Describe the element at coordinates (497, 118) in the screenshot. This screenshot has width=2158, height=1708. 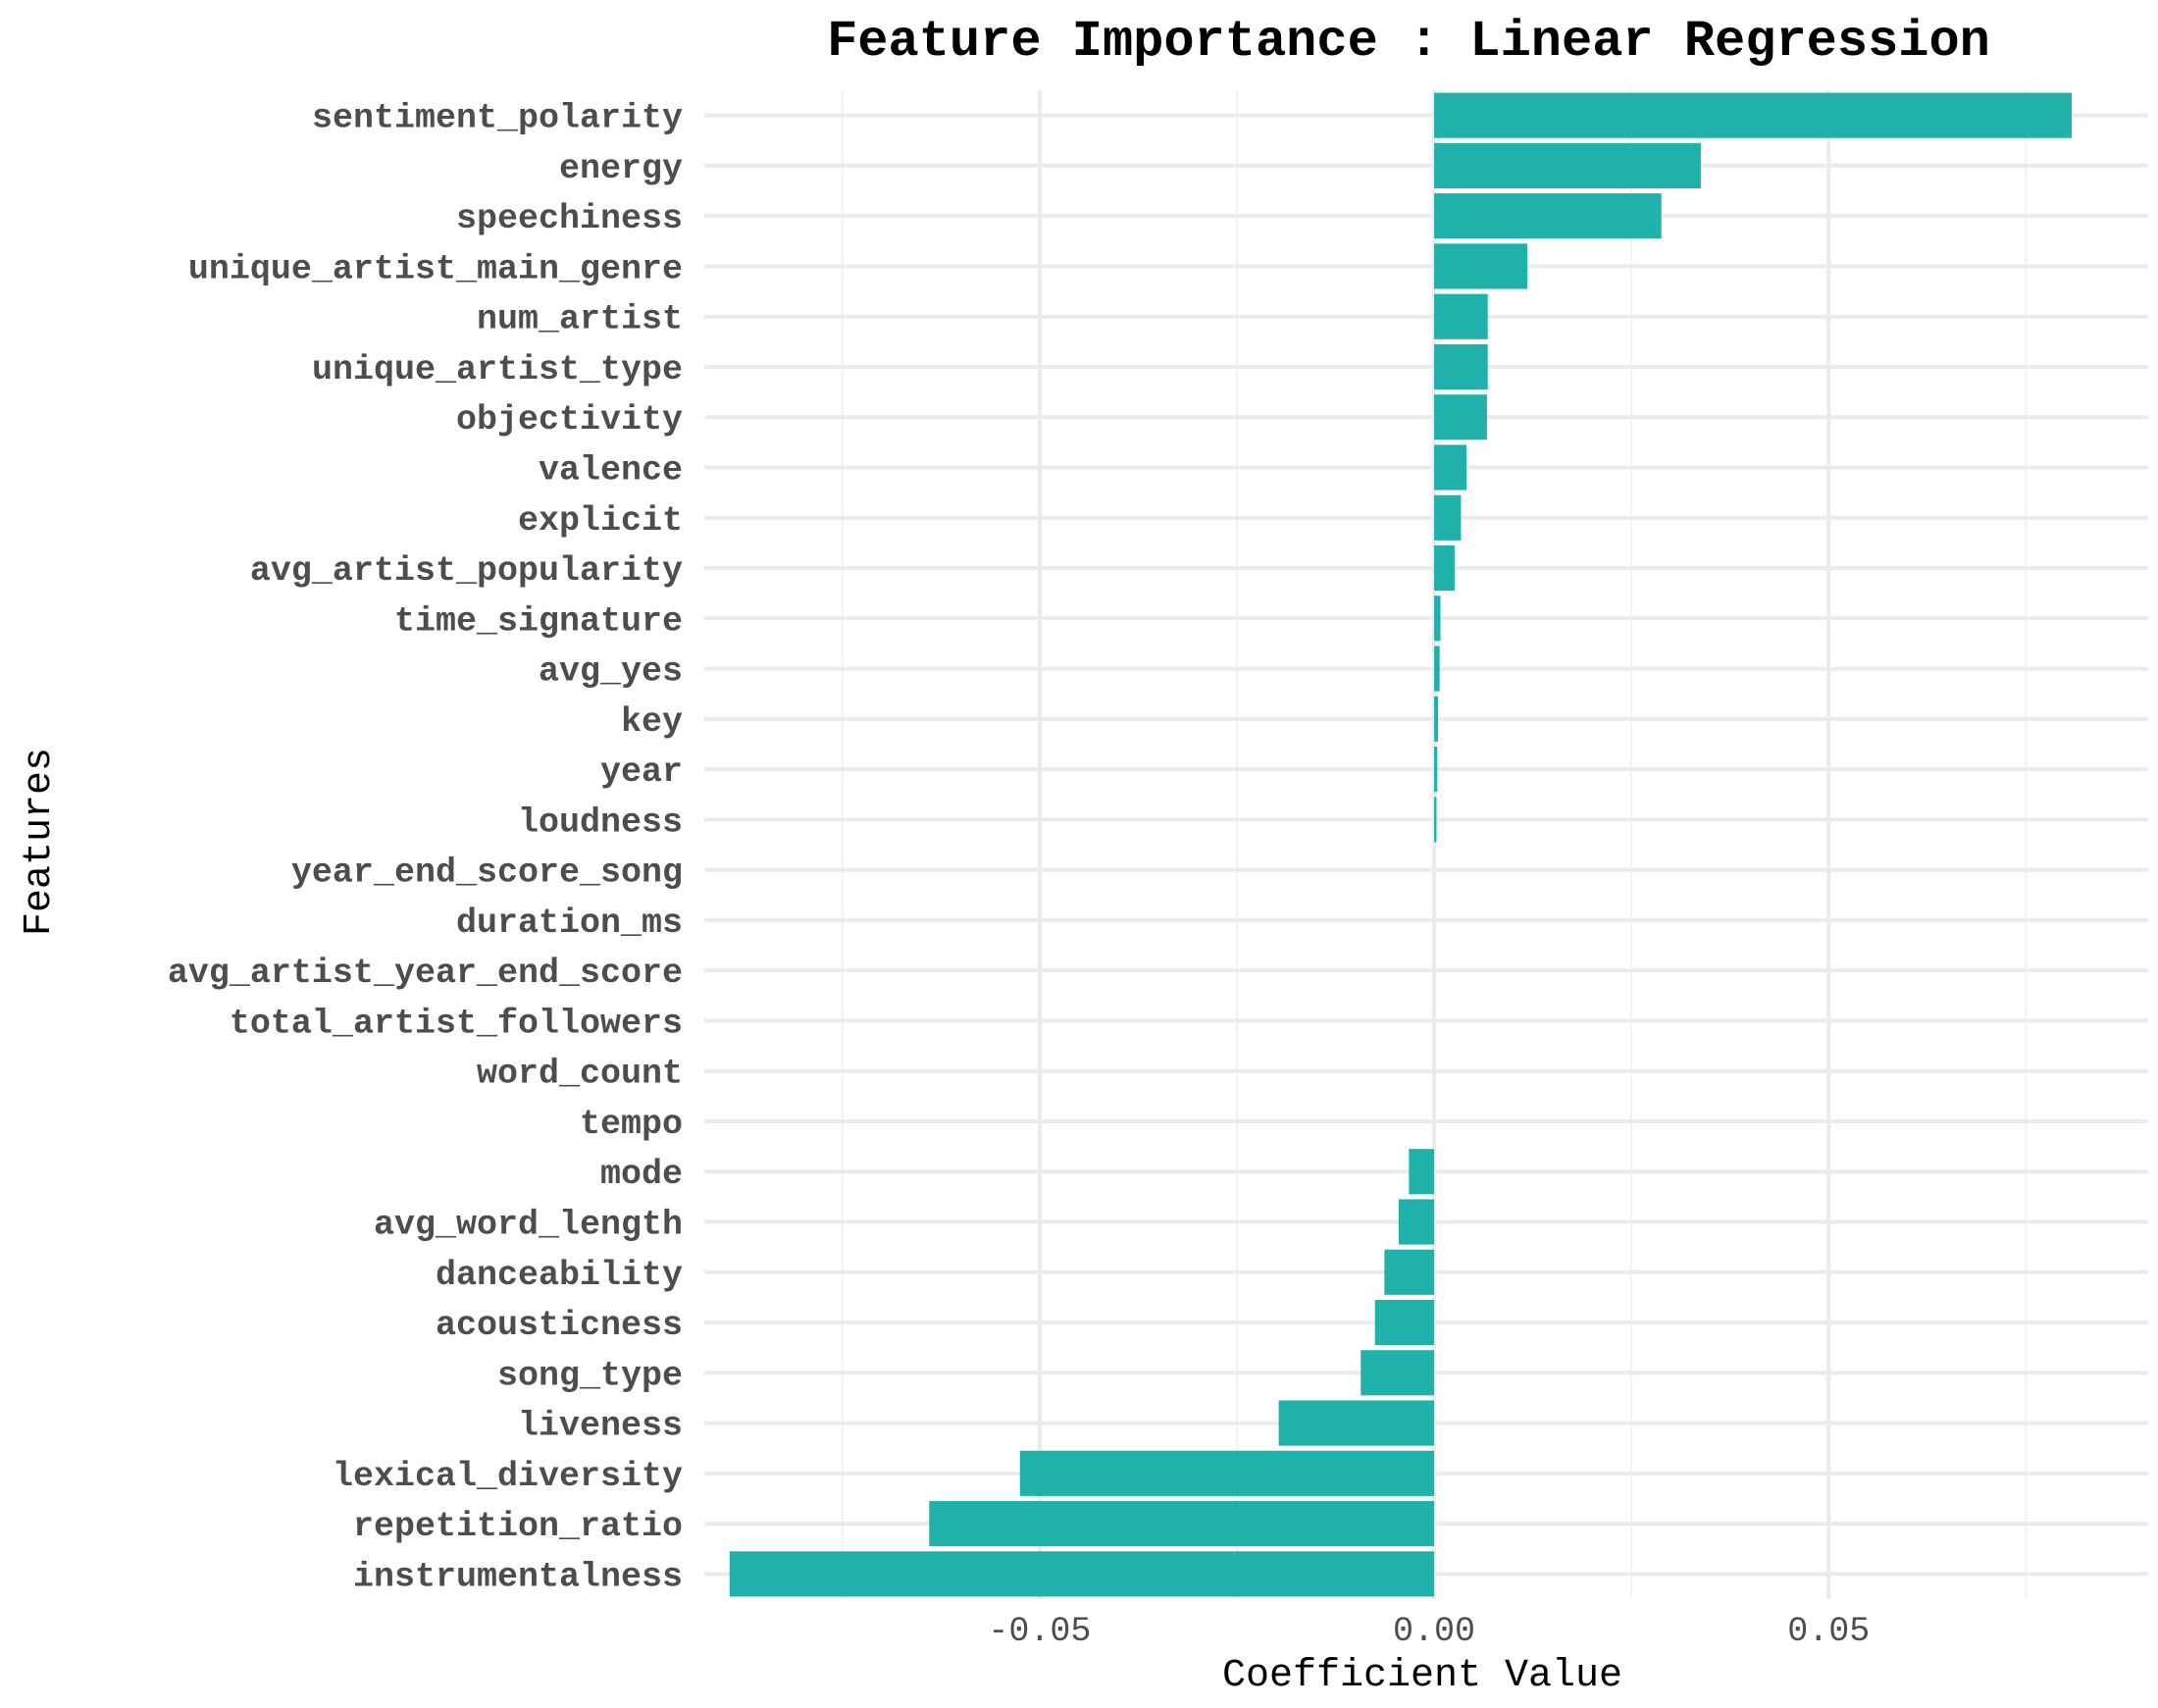
I see `y-tick-label: sentiment_polarity` at that location.